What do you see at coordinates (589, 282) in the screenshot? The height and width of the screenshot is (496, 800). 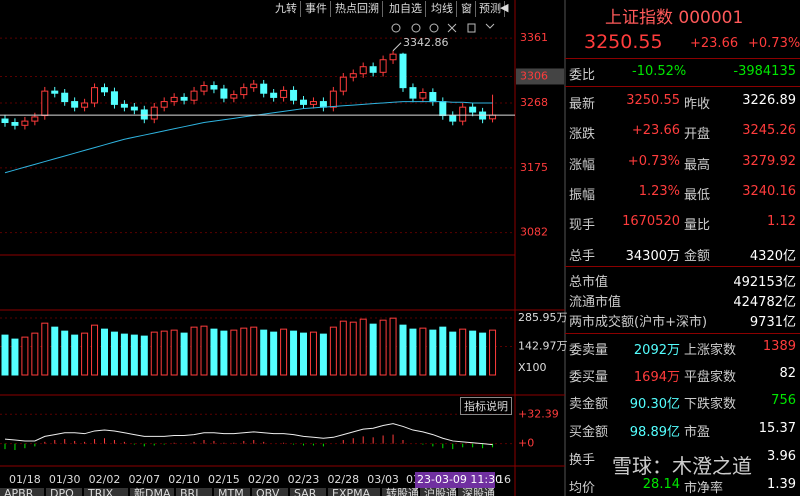 I see `label: 总市值` at bounding box center [589, 282].